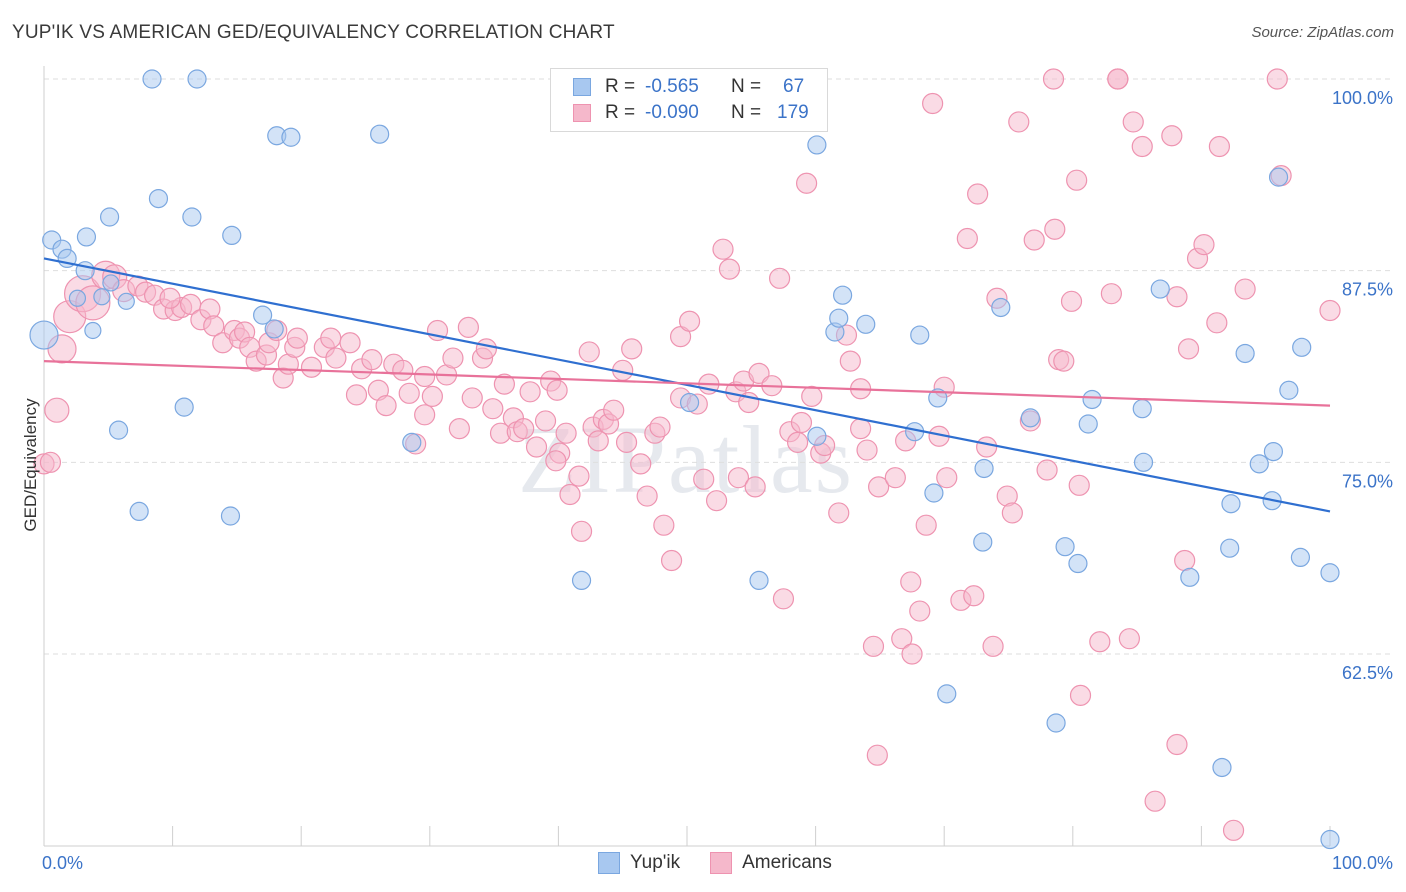  What do you see at coordinates (1367, 673) in the screenshot?
I see `y-tick-label: 62.5%` at bounding box center [1367, 673].